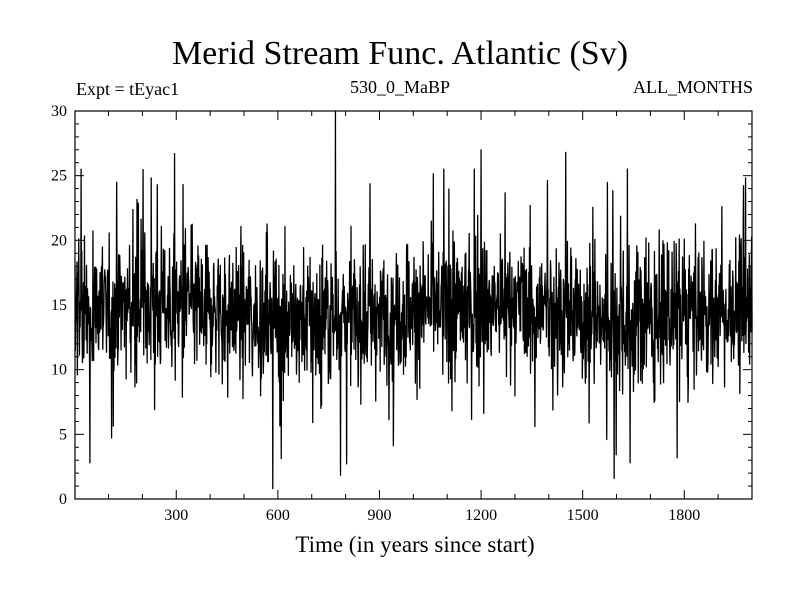 The height and width of the screenshot is (600, 800). What do you see at coordinates (583, 515) in the screenshot?
I see `x-tick-label: 1500` at bounding box center [583, 515].